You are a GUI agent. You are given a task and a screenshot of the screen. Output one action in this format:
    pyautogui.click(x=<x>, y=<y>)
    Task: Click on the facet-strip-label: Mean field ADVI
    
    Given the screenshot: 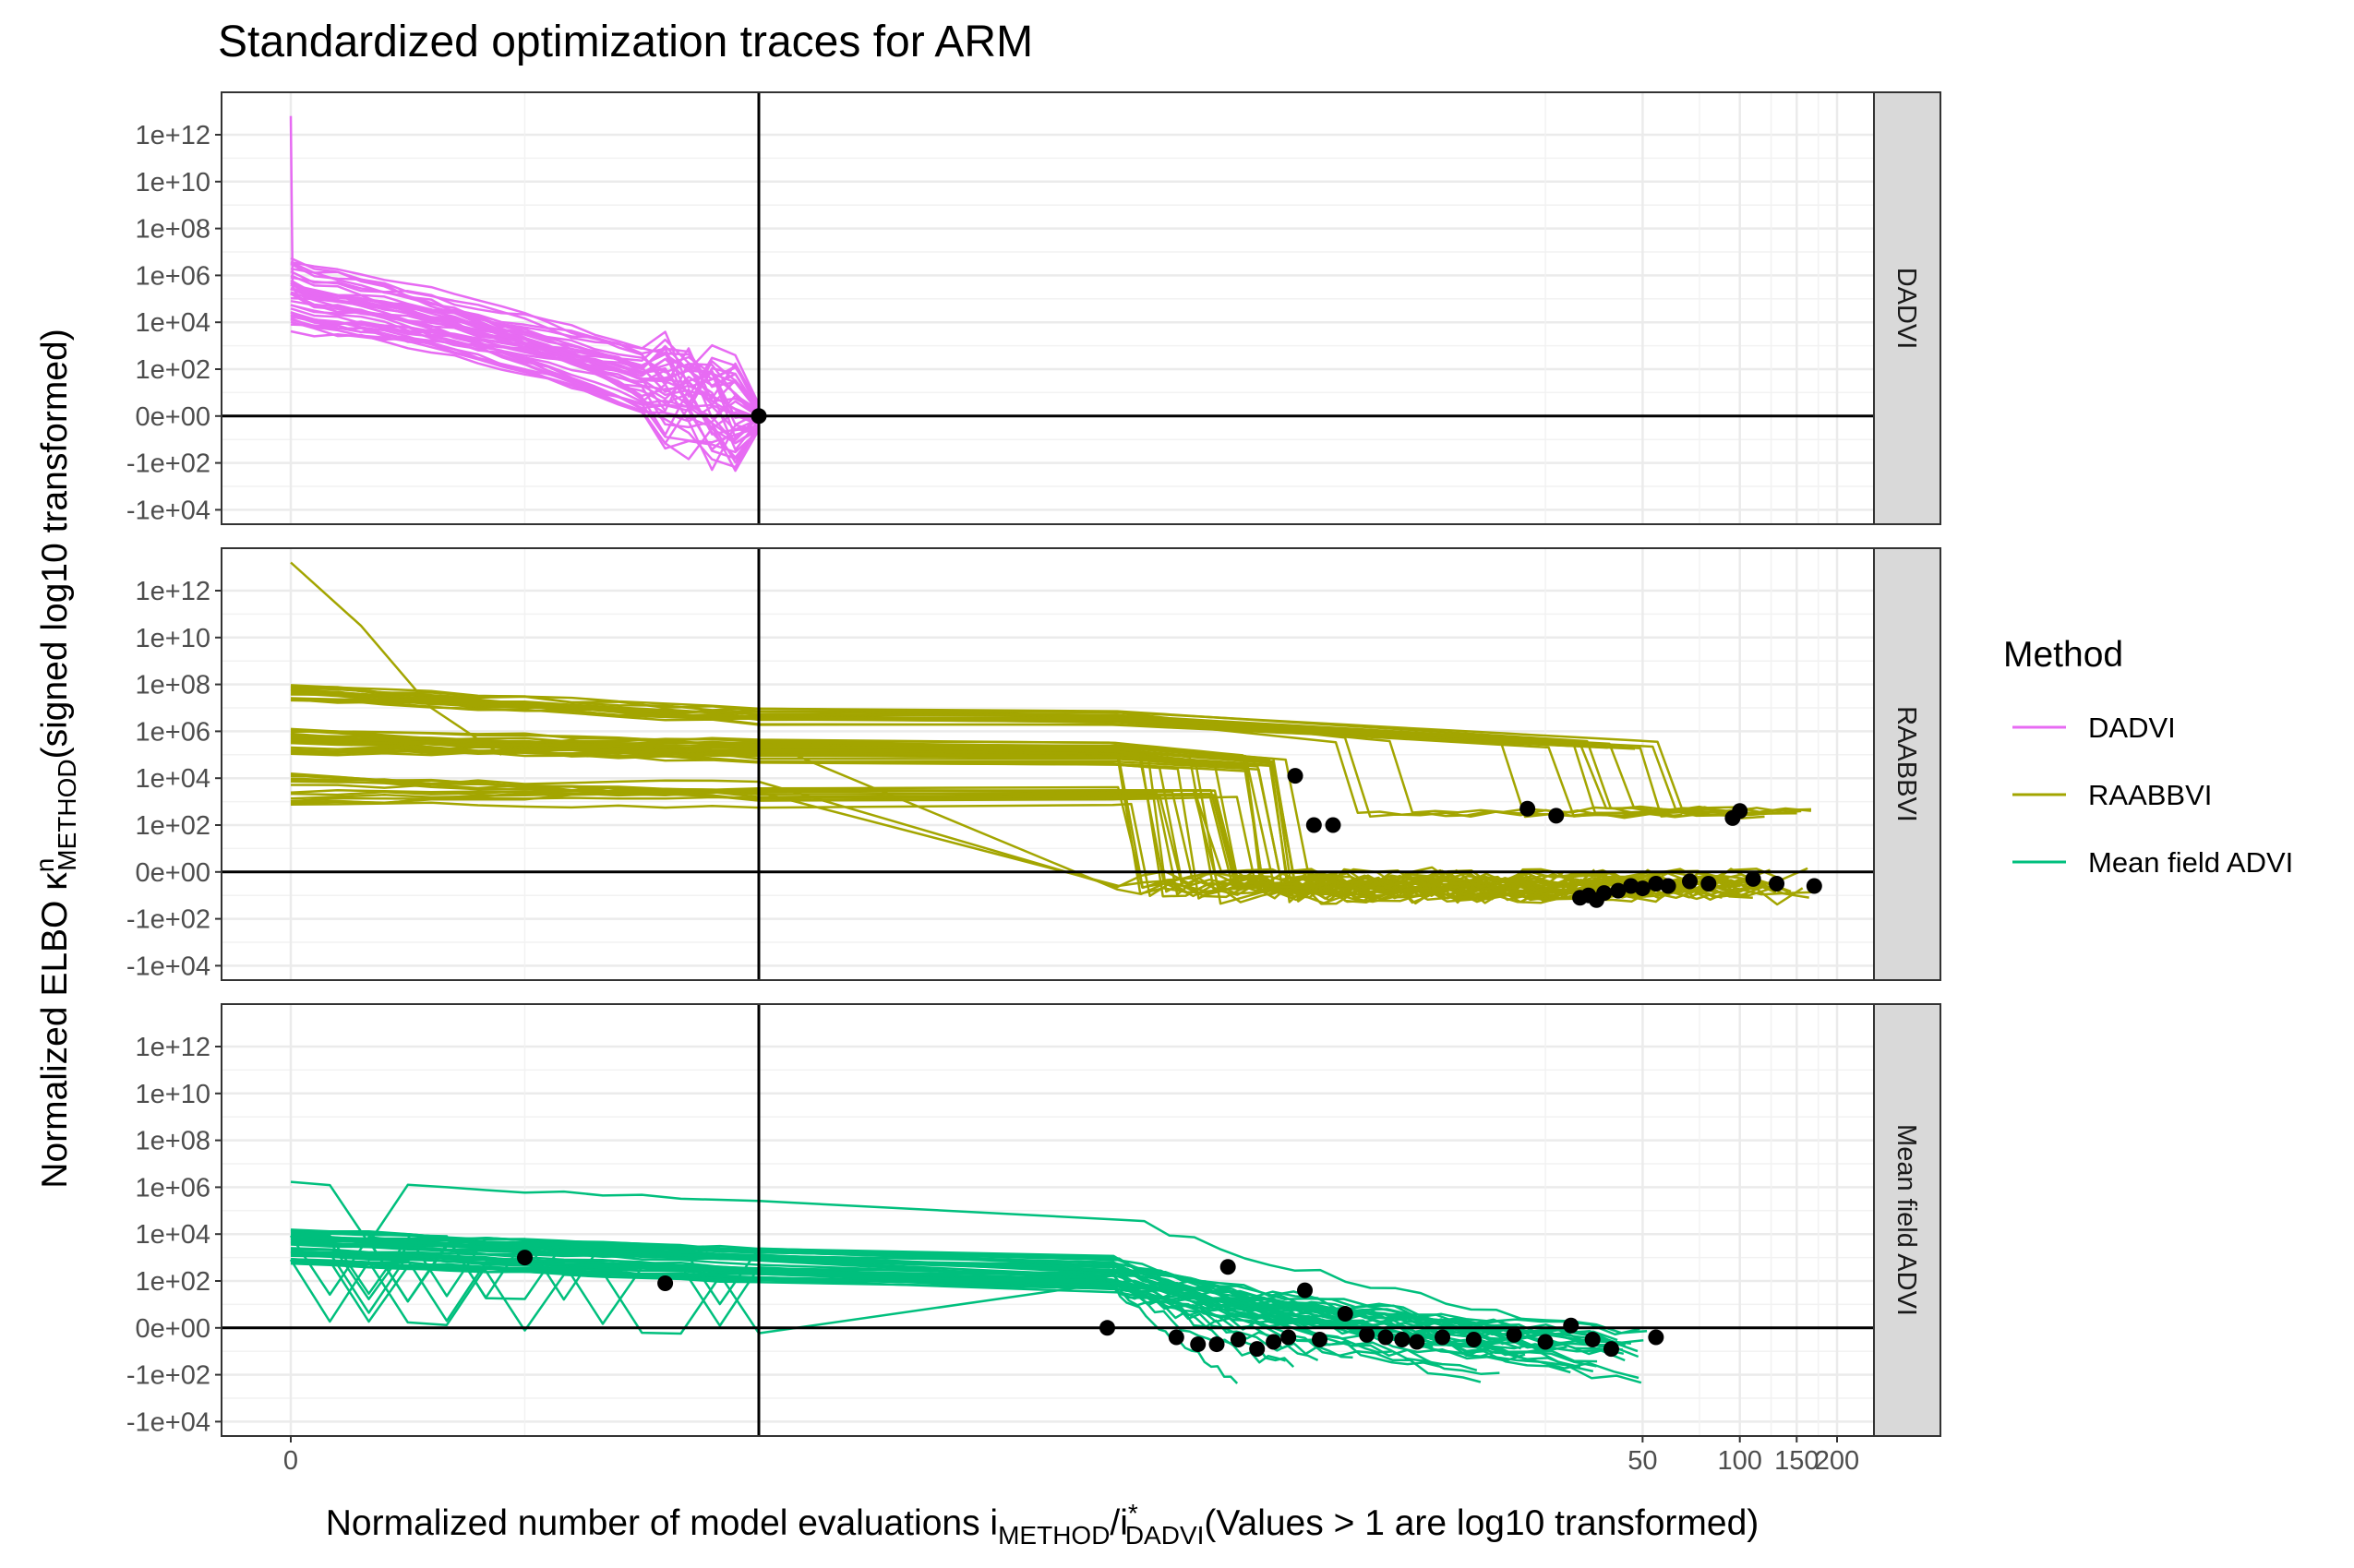 What is the action you would take?
    pyautogui.click(x=1906, y=1220)
    